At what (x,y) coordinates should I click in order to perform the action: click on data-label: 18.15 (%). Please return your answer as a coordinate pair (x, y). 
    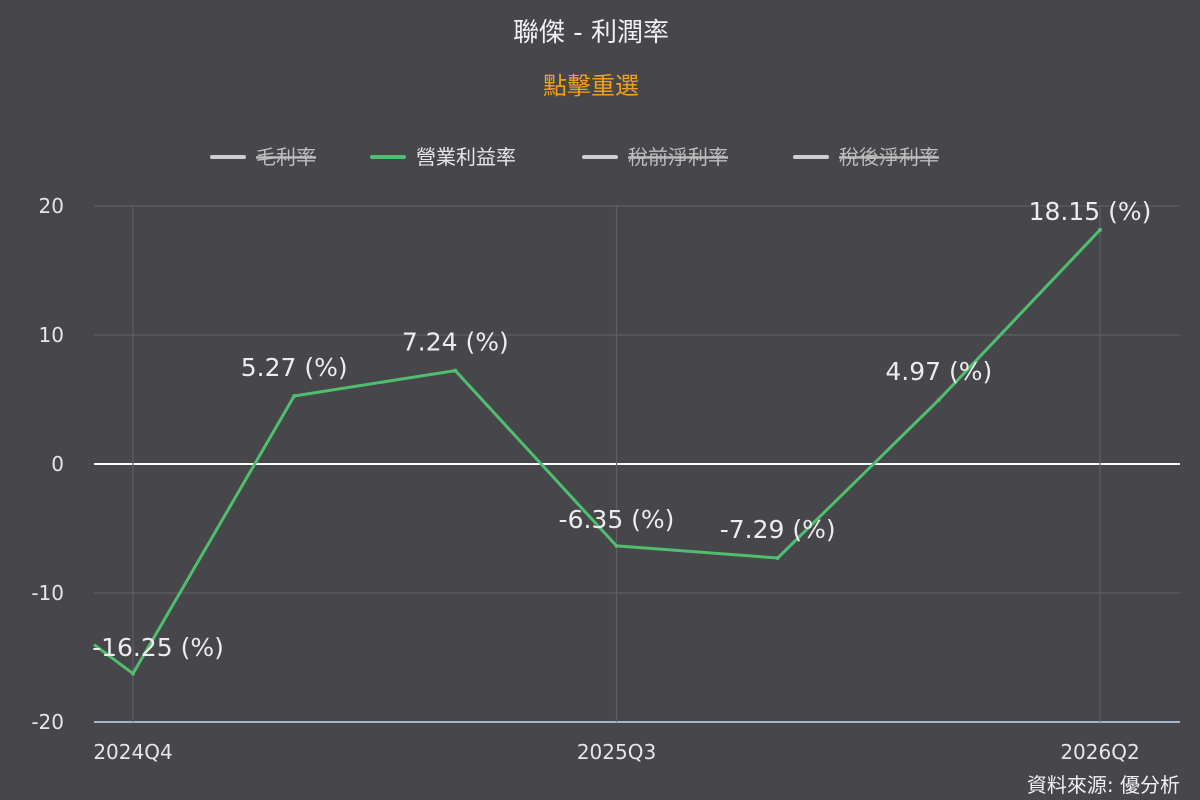
    Looking at the image, I should click on (1090, 211).